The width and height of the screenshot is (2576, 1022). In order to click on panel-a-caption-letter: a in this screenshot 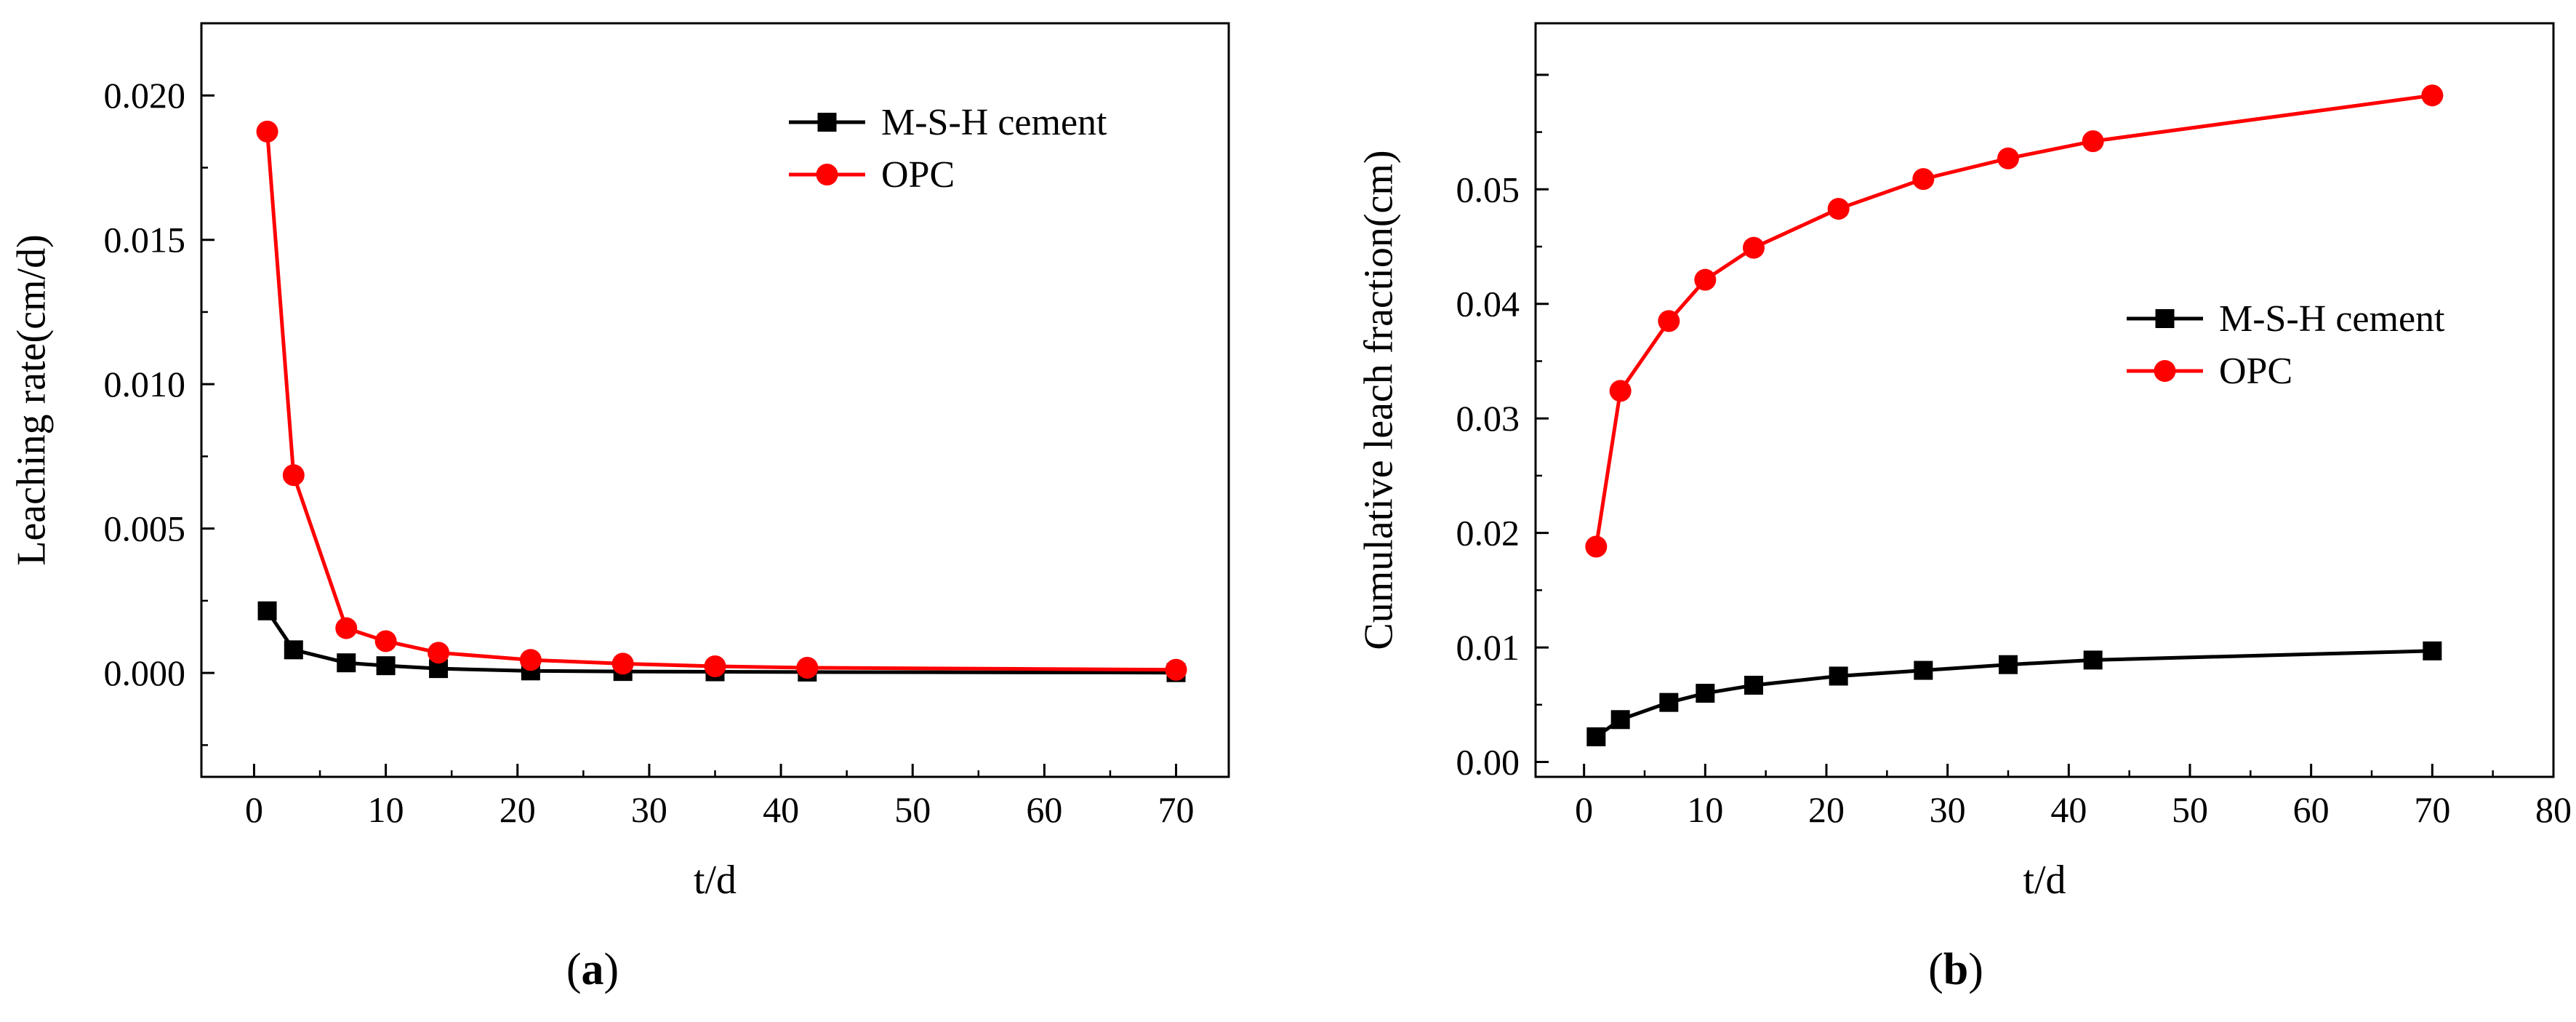, I will do `click(593, 969)`.